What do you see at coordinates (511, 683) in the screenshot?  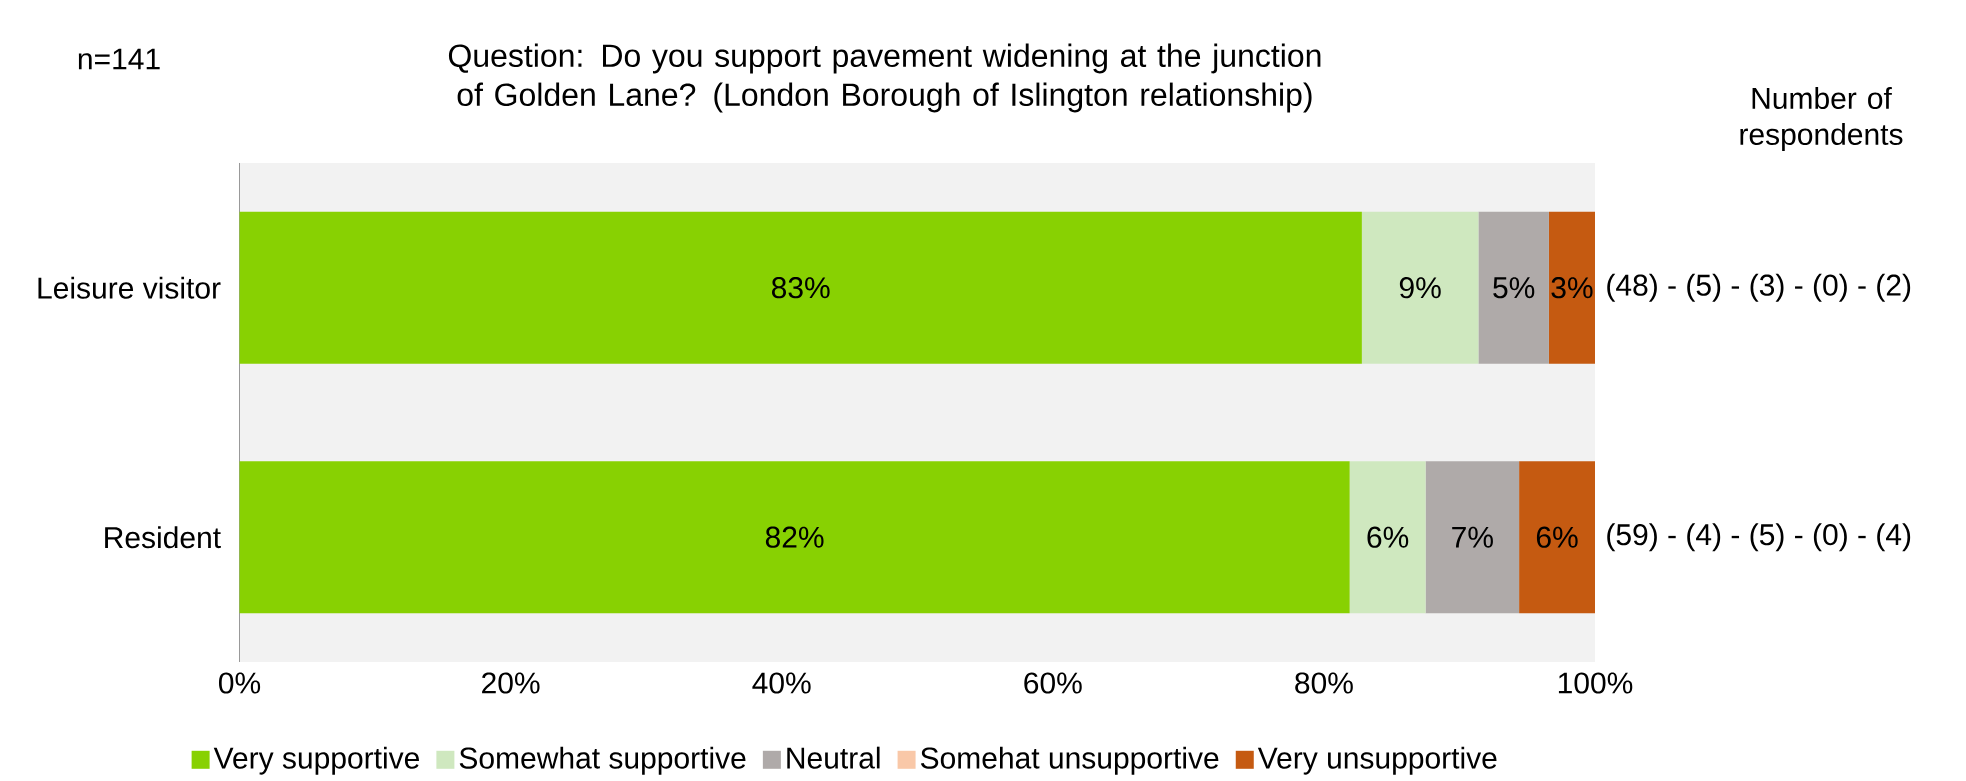 I see `x-tick-label: 20%` at bounding box center [511, 683].